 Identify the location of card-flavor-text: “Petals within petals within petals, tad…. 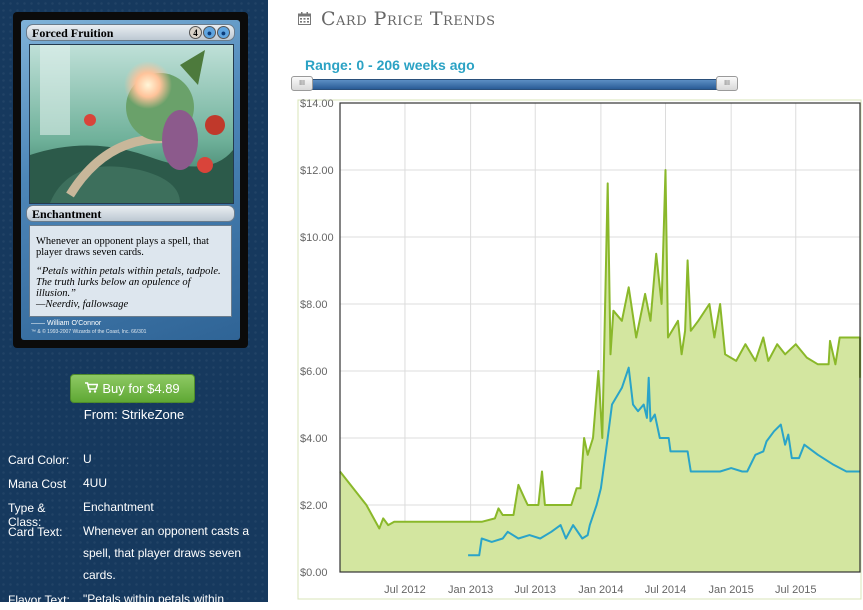
(128, 282).